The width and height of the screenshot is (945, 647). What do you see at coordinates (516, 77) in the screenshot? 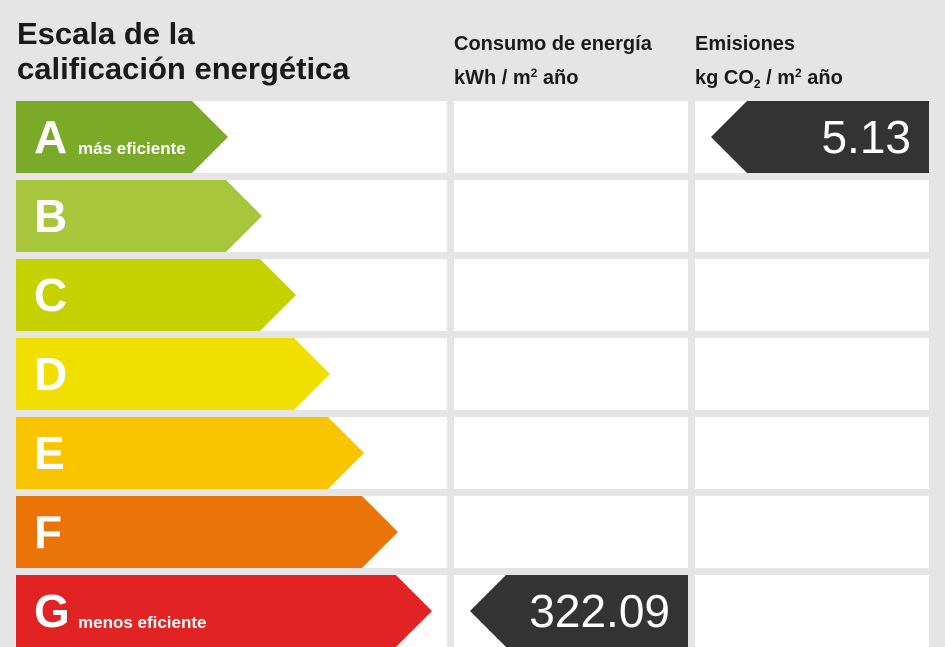
I see `consumo-unit: kWh / m2 año` at bounding box center [516, 77].